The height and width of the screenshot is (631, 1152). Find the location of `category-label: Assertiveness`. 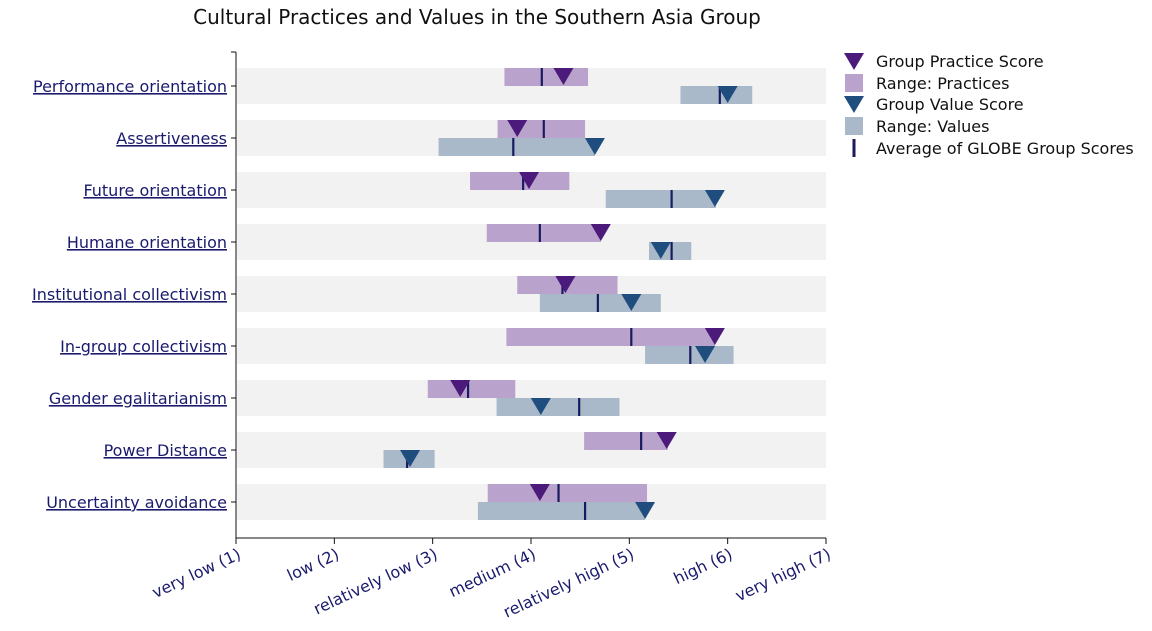

category-label: Assertiveness is located at coordinates (171, 138).